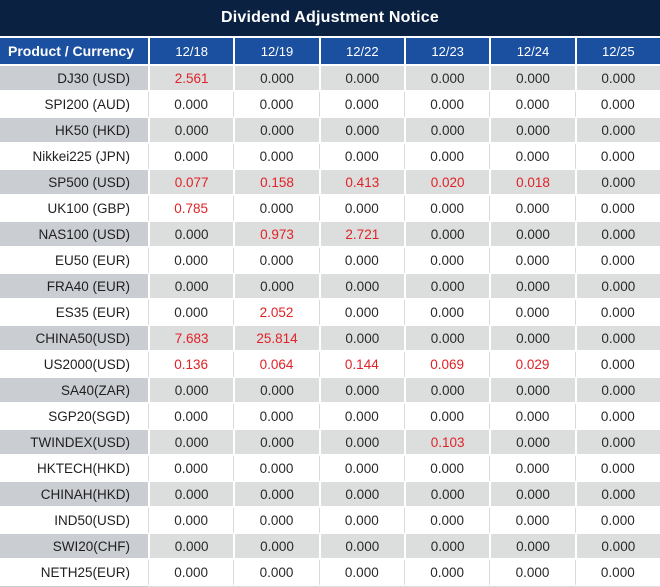 The width and height of the screenshot is (660, 587). What do you see at coordinates (74, 339) in the screenshot?
I see `product-label: CHINA50(USD)` at bounding box center [74, 339].